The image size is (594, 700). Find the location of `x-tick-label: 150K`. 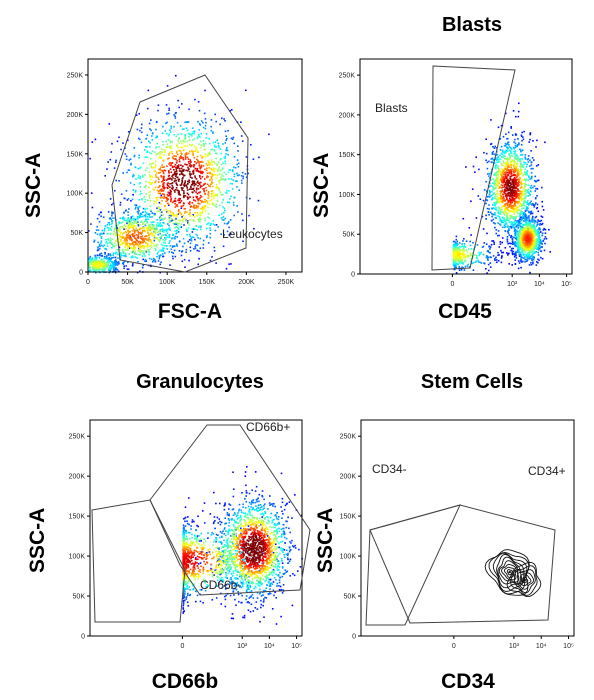

x-tick-label: 150K is located at coordinates (207, 282).